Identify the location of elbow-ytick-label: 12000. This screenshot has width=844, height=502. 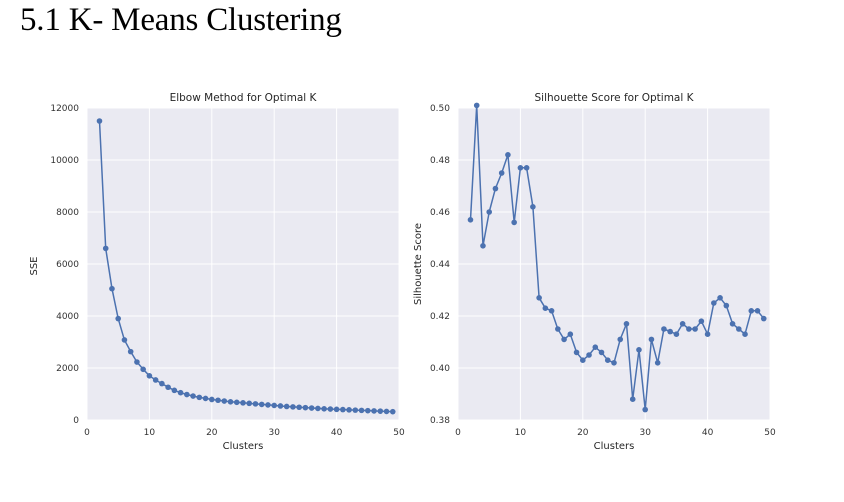
(64, 109).